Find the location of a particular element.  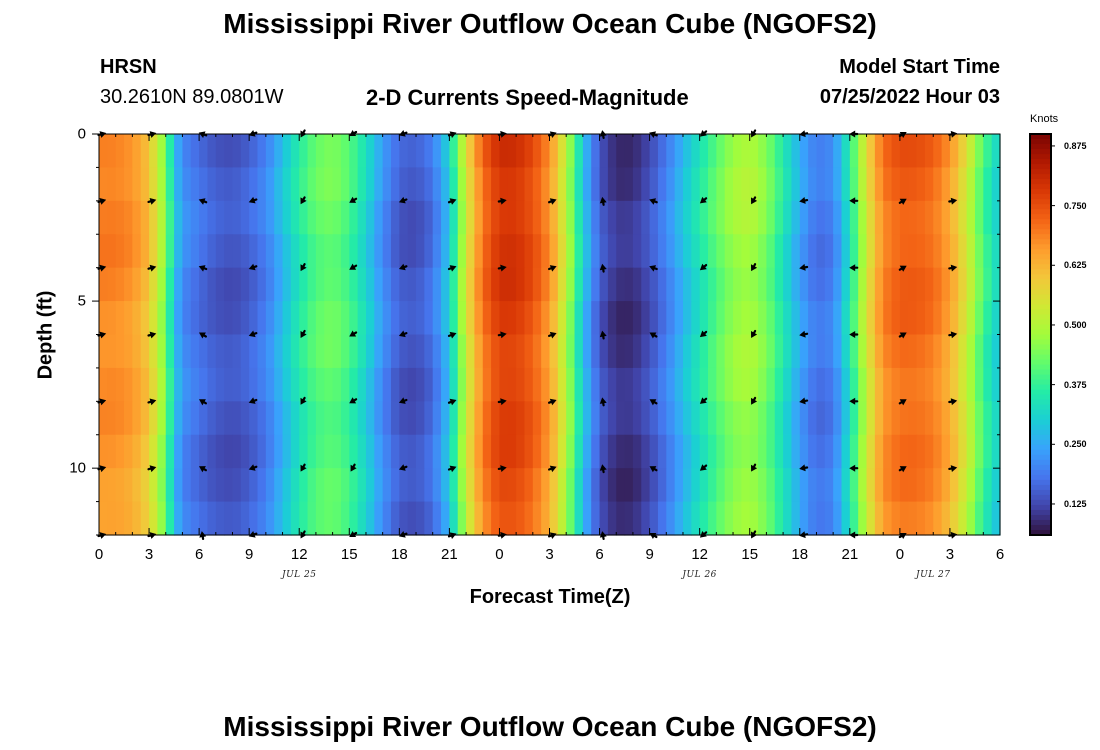

y-tick-label: 0 is located at coordinates (81, 134).